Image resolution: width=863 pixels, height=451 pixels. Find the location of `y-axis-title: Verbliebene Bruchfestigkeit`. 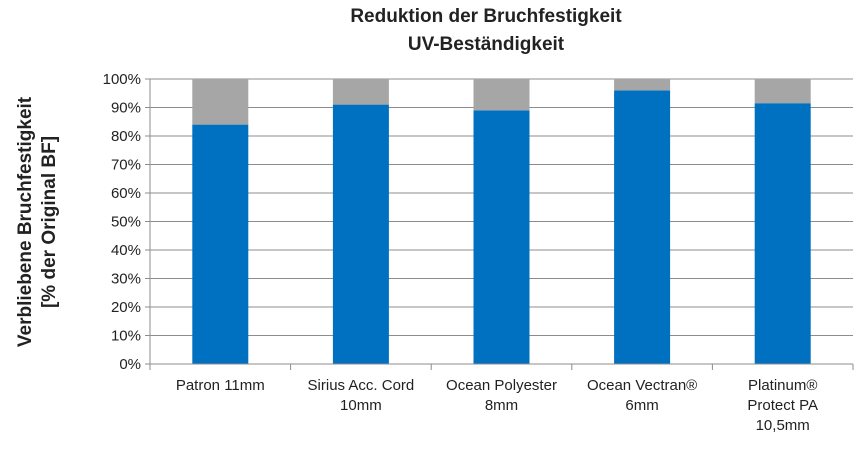

y-axis-title: Verbliebene Bruchfestigkeit is located at coordinates (25, 221).